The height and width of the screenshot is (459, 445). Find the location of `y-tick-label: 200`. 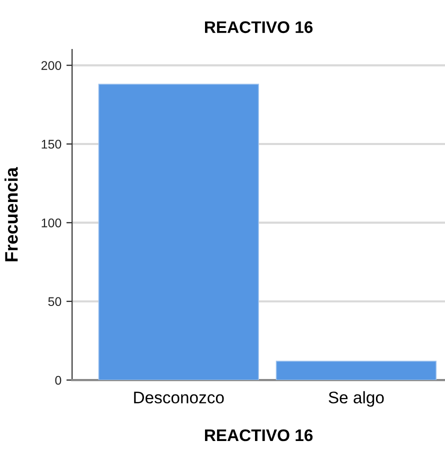

y-tick-label: 200 is located at coordinates (51, 65).